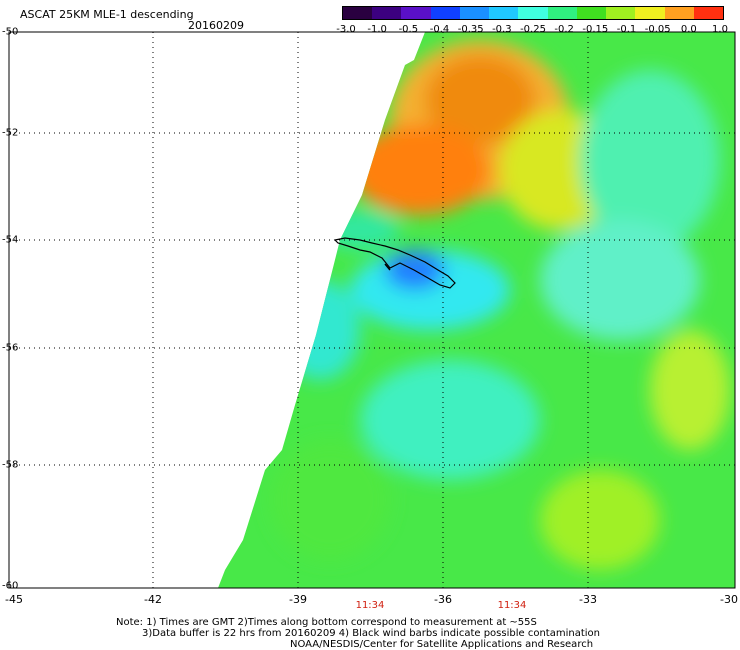  What do you see at coordinates (377, 29) in the screenshot?
I see `colorbar-tick-label: -1.0` at bounding box center [377, 29].